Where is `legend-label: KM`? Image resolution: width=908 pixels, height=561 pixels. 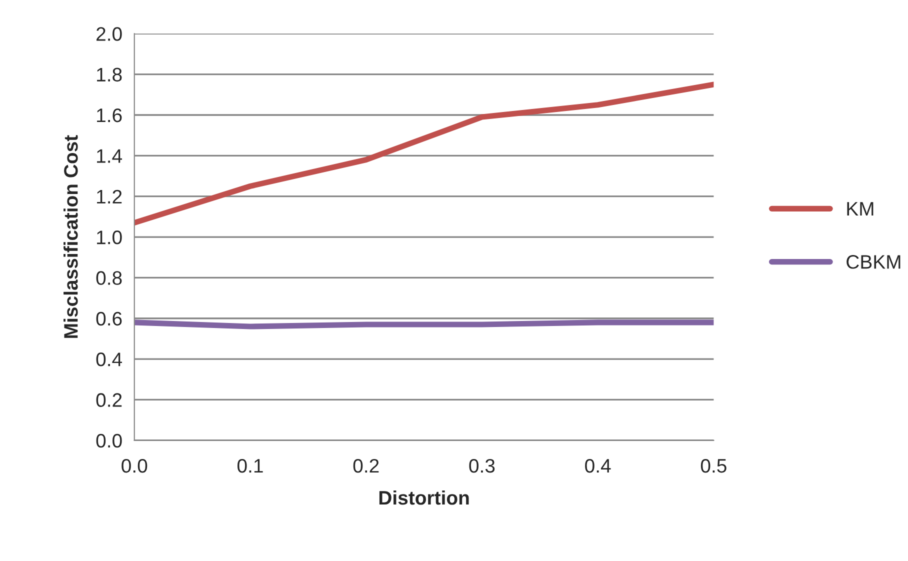 legend-label: KM is located at coordinates (860, 209).